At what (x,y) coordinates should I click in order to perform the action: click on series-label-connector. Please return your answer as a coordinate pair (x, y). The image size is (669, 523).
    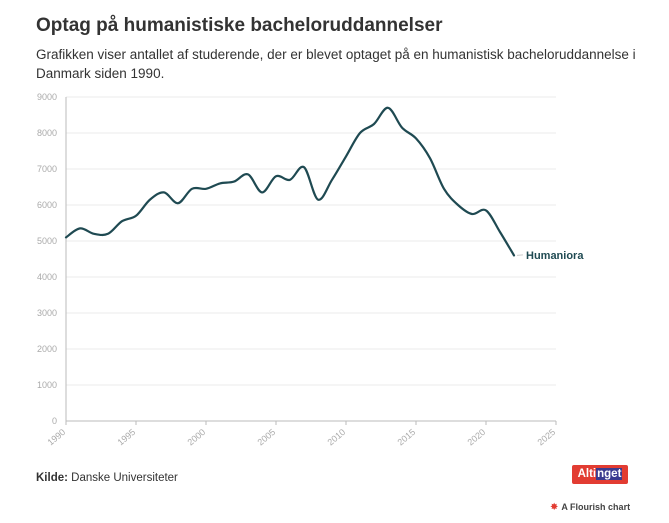
    Looking at the image, I should click on (520, 255).